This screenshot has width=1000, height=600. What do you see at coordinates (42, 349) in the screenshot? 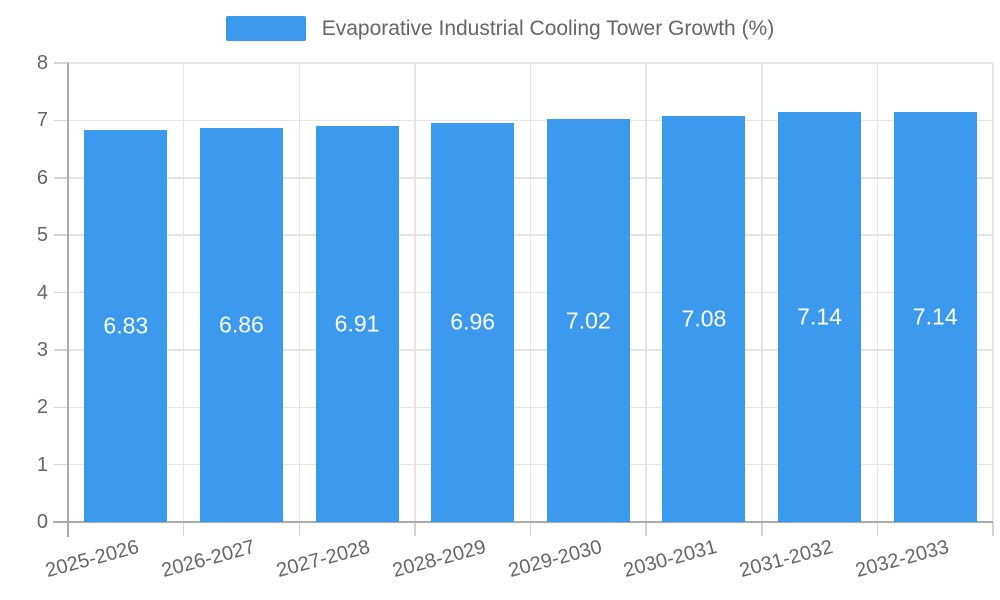
I see `y-axis-tick-label: 3` at bounding box center [42, 349].